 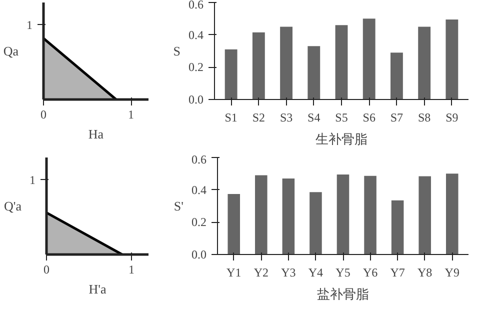 I want to click on x-tick-label: Y6, so click(x=370, y=273).